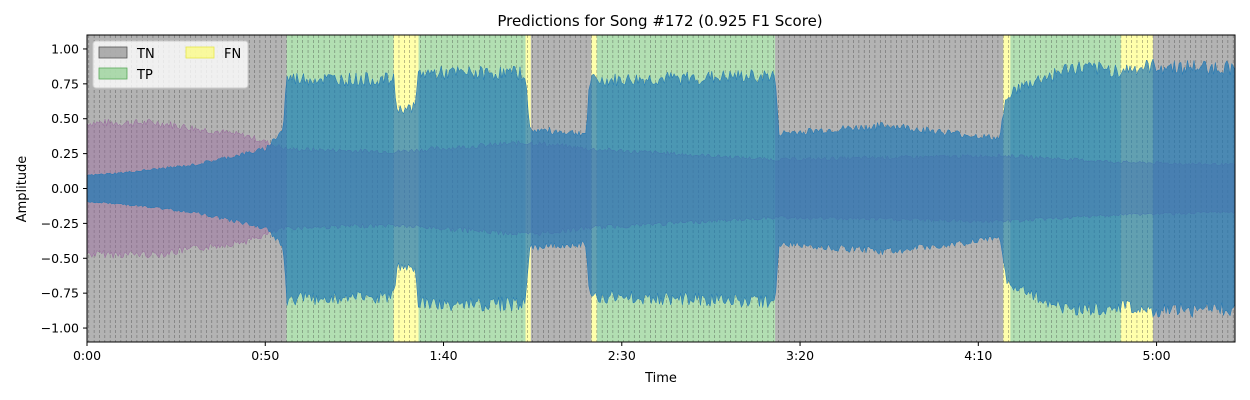 The width and height of the screenshot is (1250, 400). I want to click on x-tick-label: 1:40, so click(443, 355).